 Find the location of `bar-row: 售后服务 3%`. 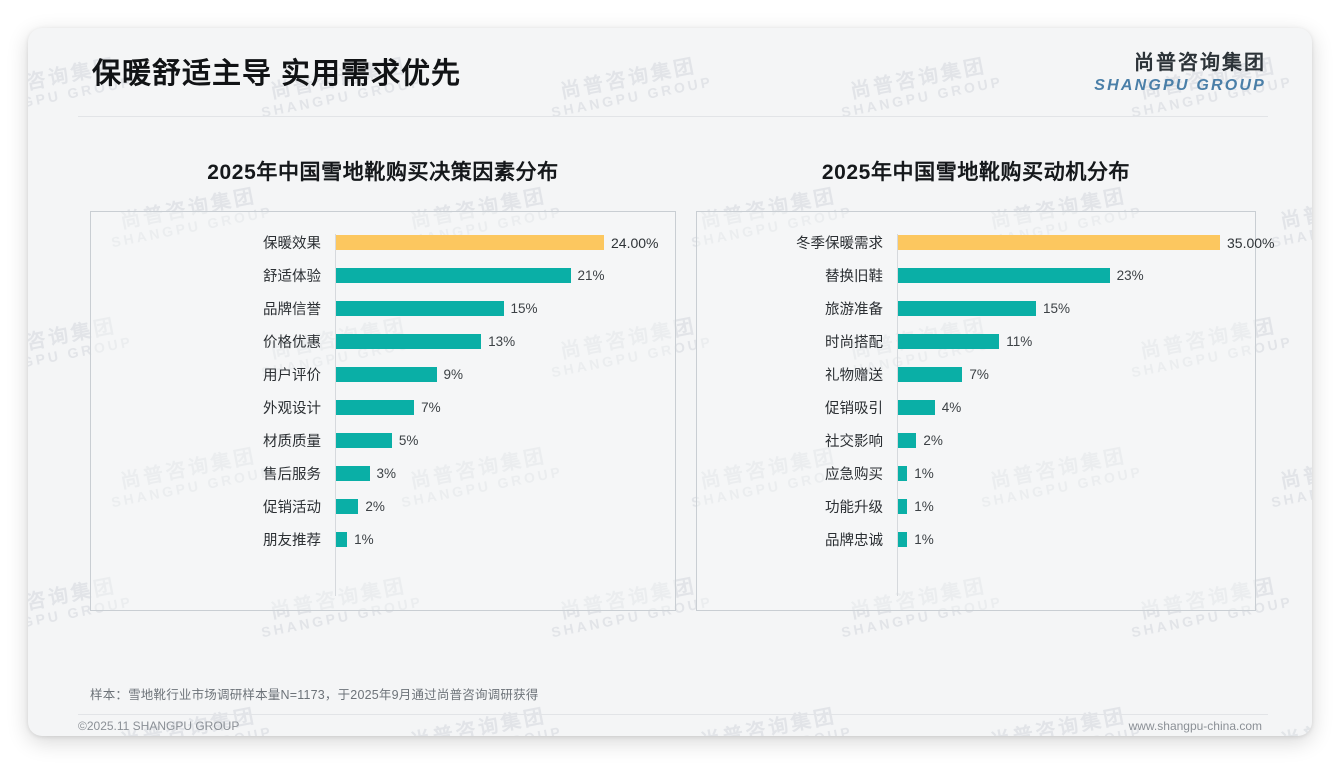

bar-row: 售后服务 3% is located at coordinates (383, 473).